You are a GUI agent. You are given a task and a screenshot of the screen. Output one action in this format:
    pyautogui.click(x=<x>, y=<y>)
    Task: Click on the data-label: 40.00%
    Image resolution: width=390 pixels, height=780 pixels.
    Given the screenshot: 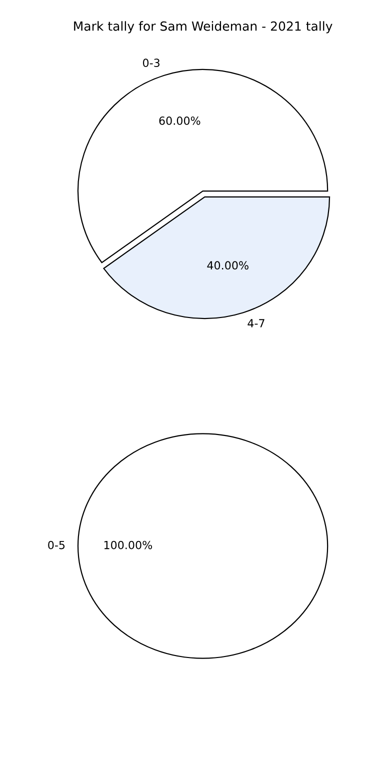 What is the action you would take?
    pyautogui.click(x=227, y=265)
    